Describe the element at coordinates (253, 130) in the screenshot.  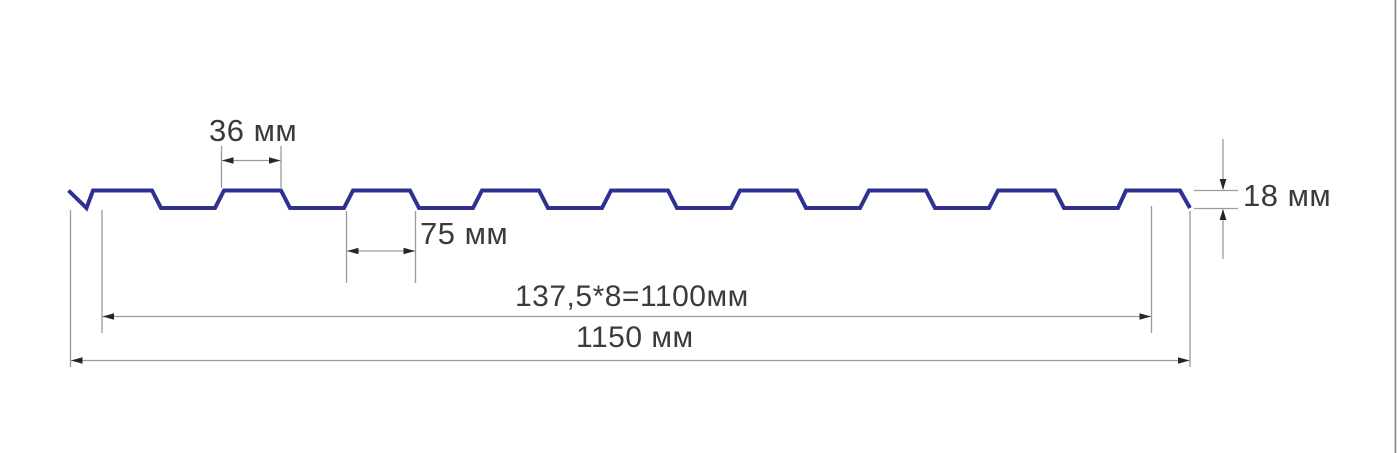
I see `dim-label-crest-width: 36 мм` at that location.